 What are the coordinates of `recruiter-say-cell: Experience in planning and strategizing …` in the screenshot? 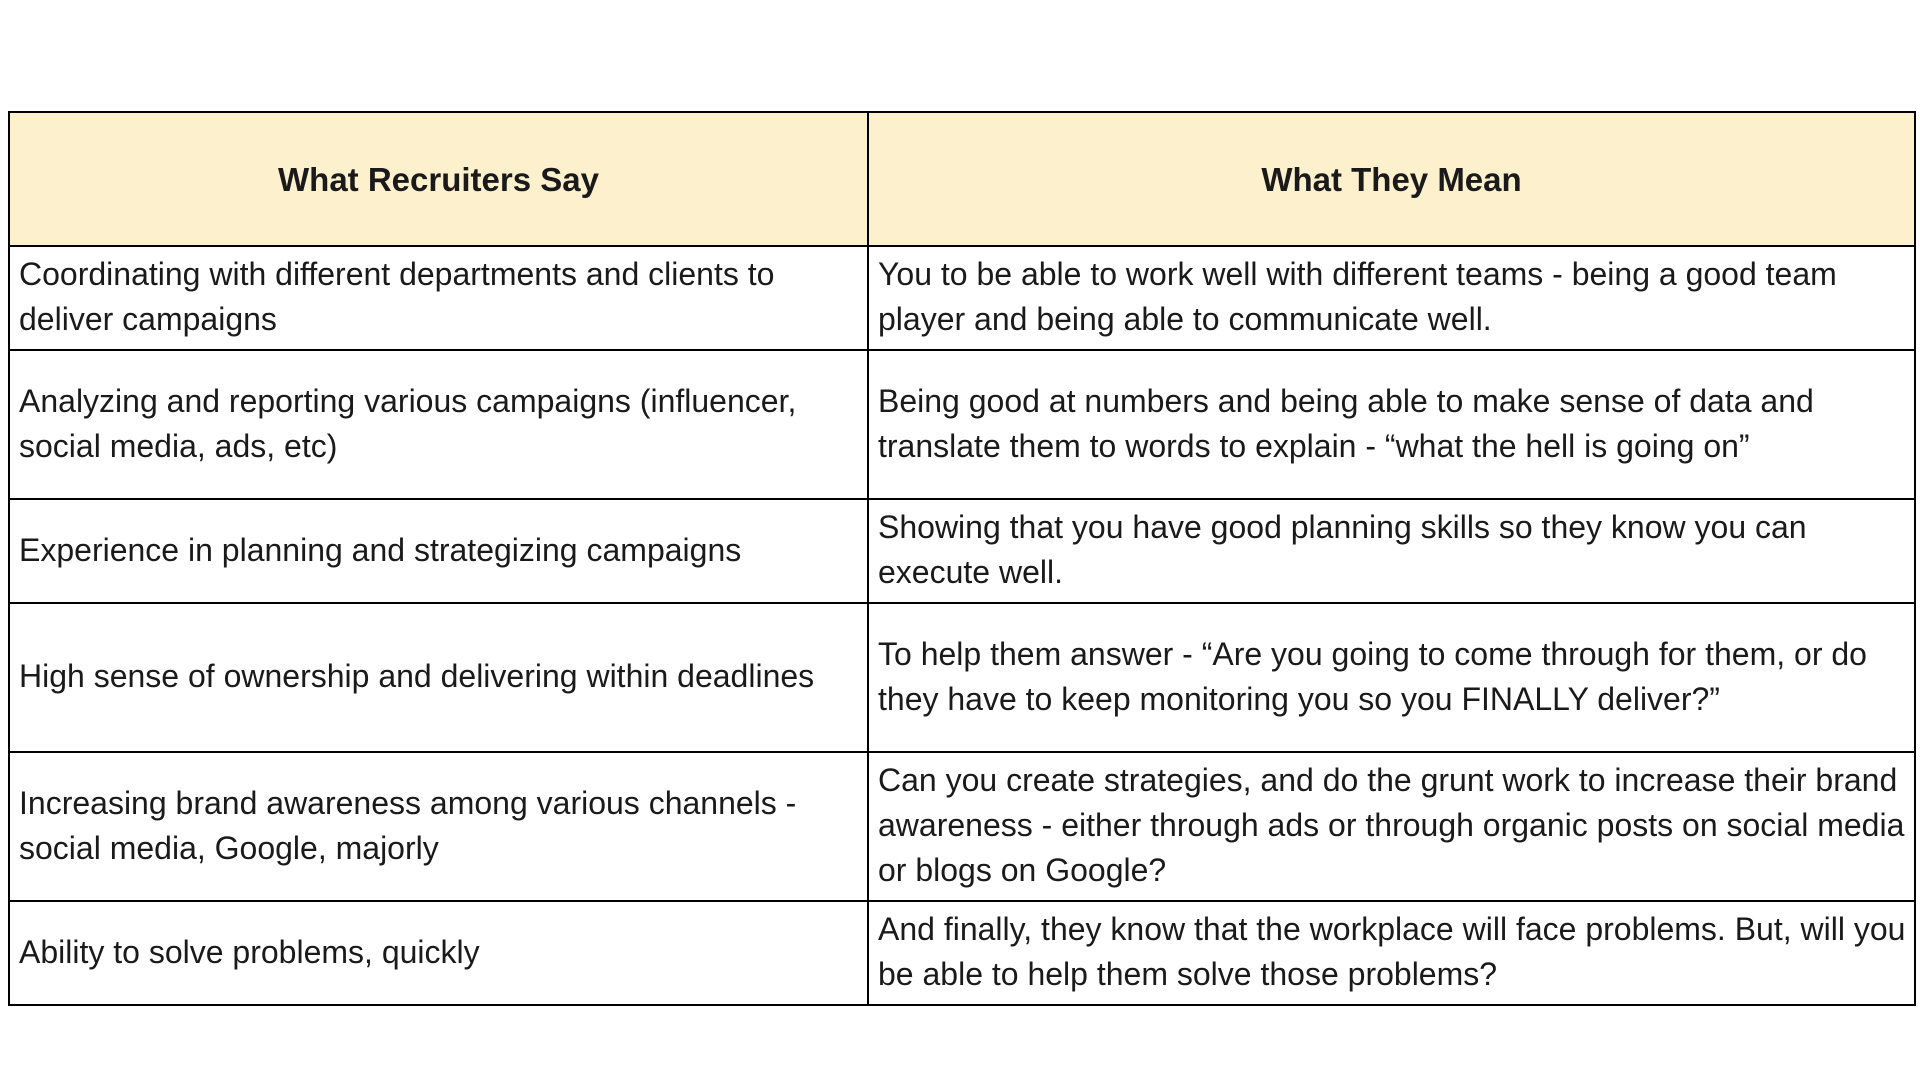 It's located at (438, 551).